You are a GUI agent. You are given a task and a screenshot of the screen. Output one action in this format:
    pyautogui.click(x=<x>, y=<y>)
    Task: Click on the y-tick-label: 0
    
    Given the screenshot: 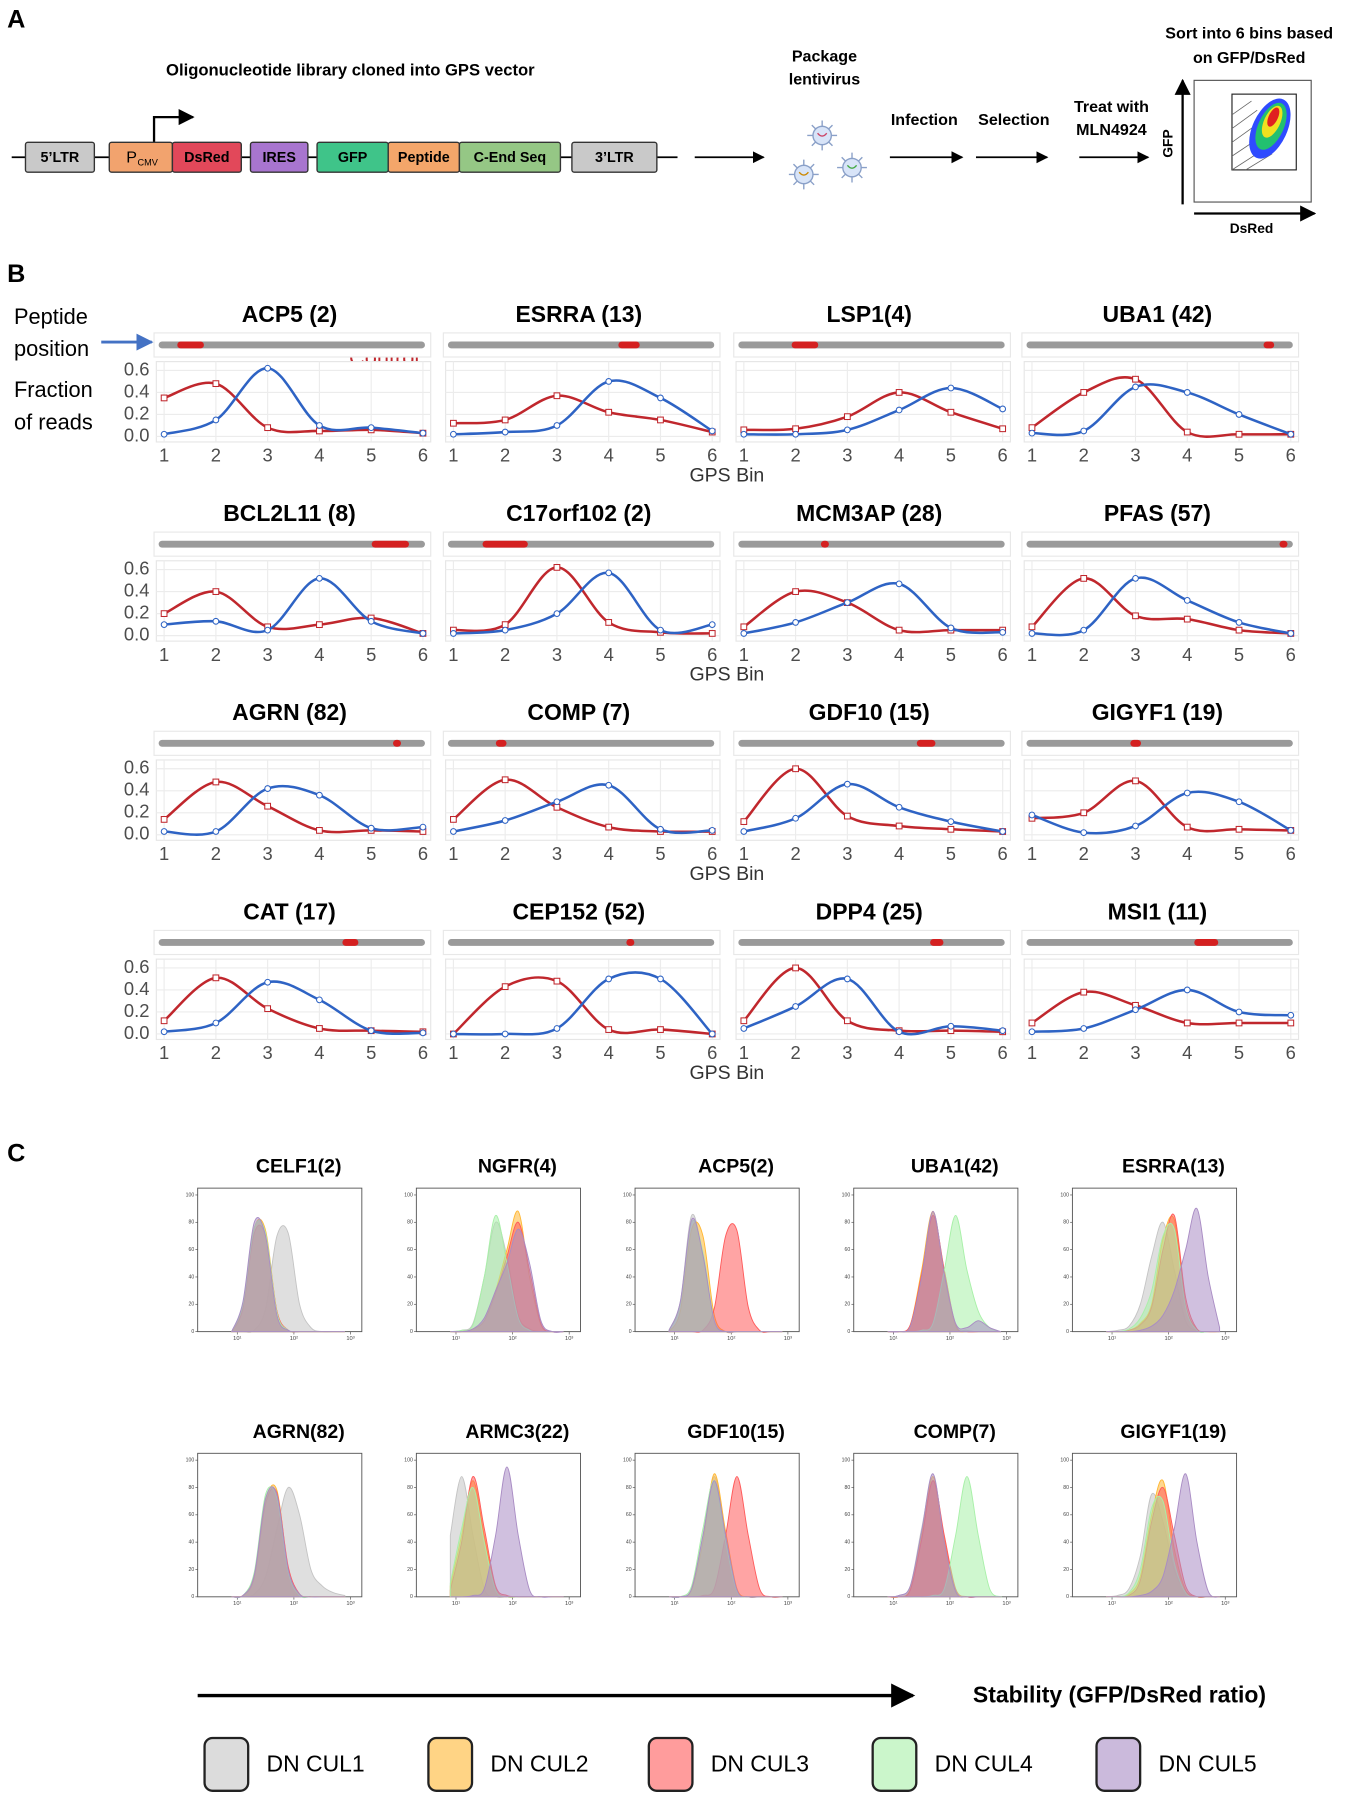 What is the action you would take?
    pyautogui.click(x=630, y=1597)
    